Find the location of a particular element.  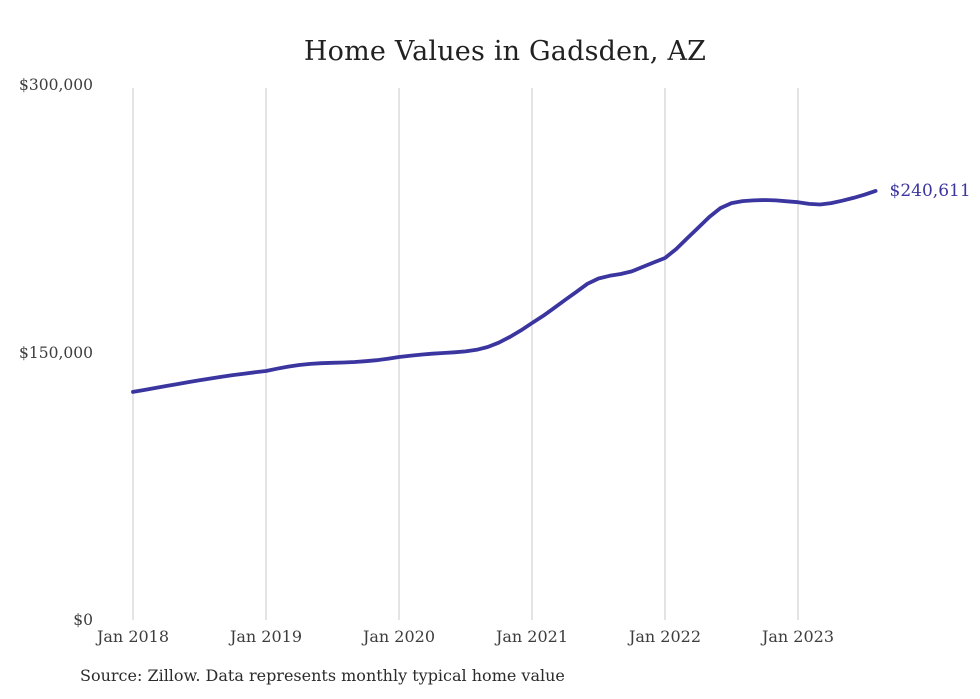

y-axis-tick-label: $150,000 is located at coordinates (56, 352).